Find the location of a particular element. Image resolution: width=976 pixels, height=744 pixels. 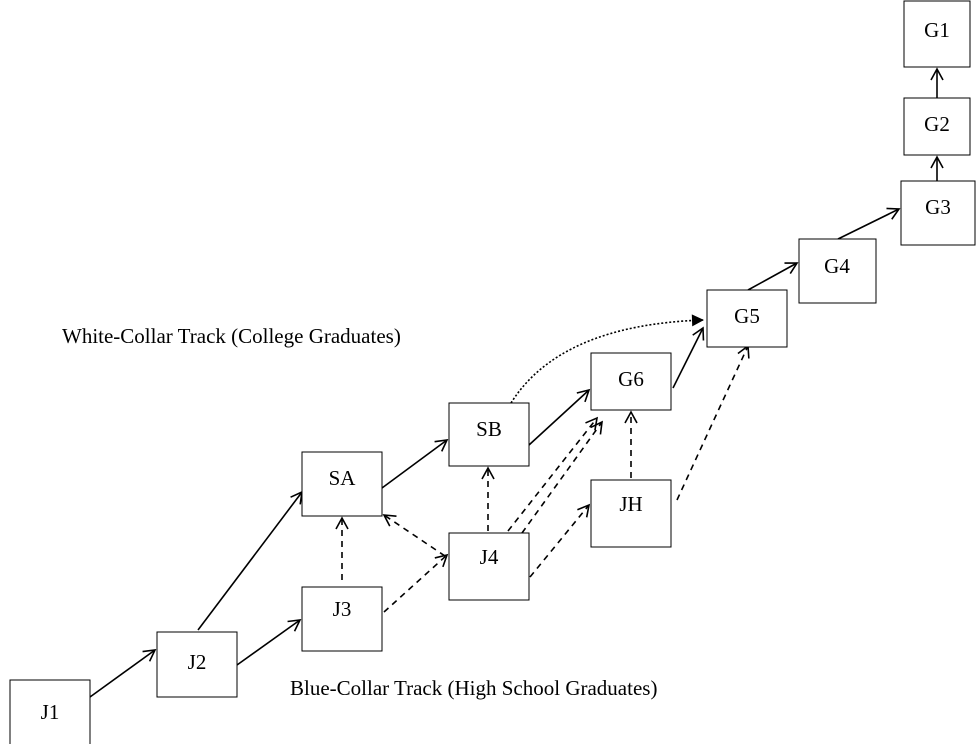

track-label: White-Collar Track (College Graduates) is located at coordinates (231, 336).